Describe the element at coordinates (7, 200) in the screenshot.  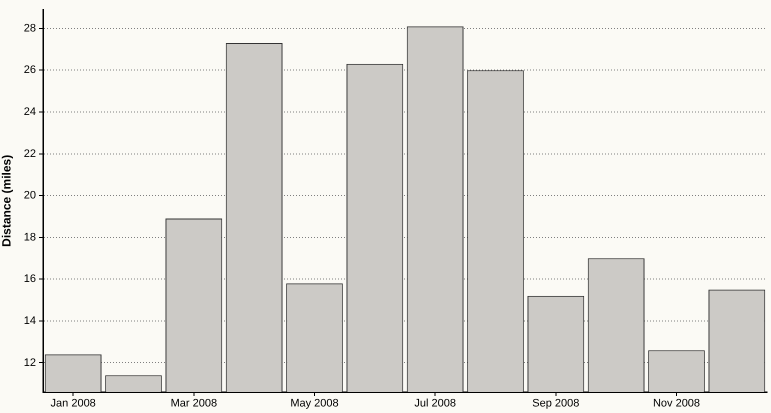
I see `y-axis-title: Distance (miles)` at that location.